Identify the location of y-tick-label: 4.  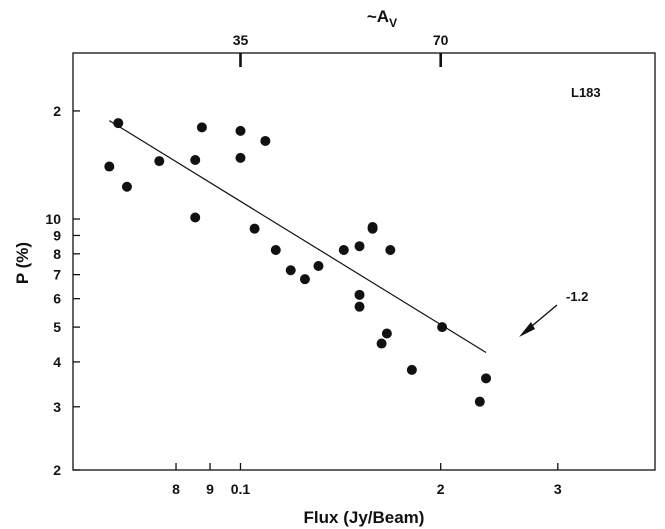
(57, 362).